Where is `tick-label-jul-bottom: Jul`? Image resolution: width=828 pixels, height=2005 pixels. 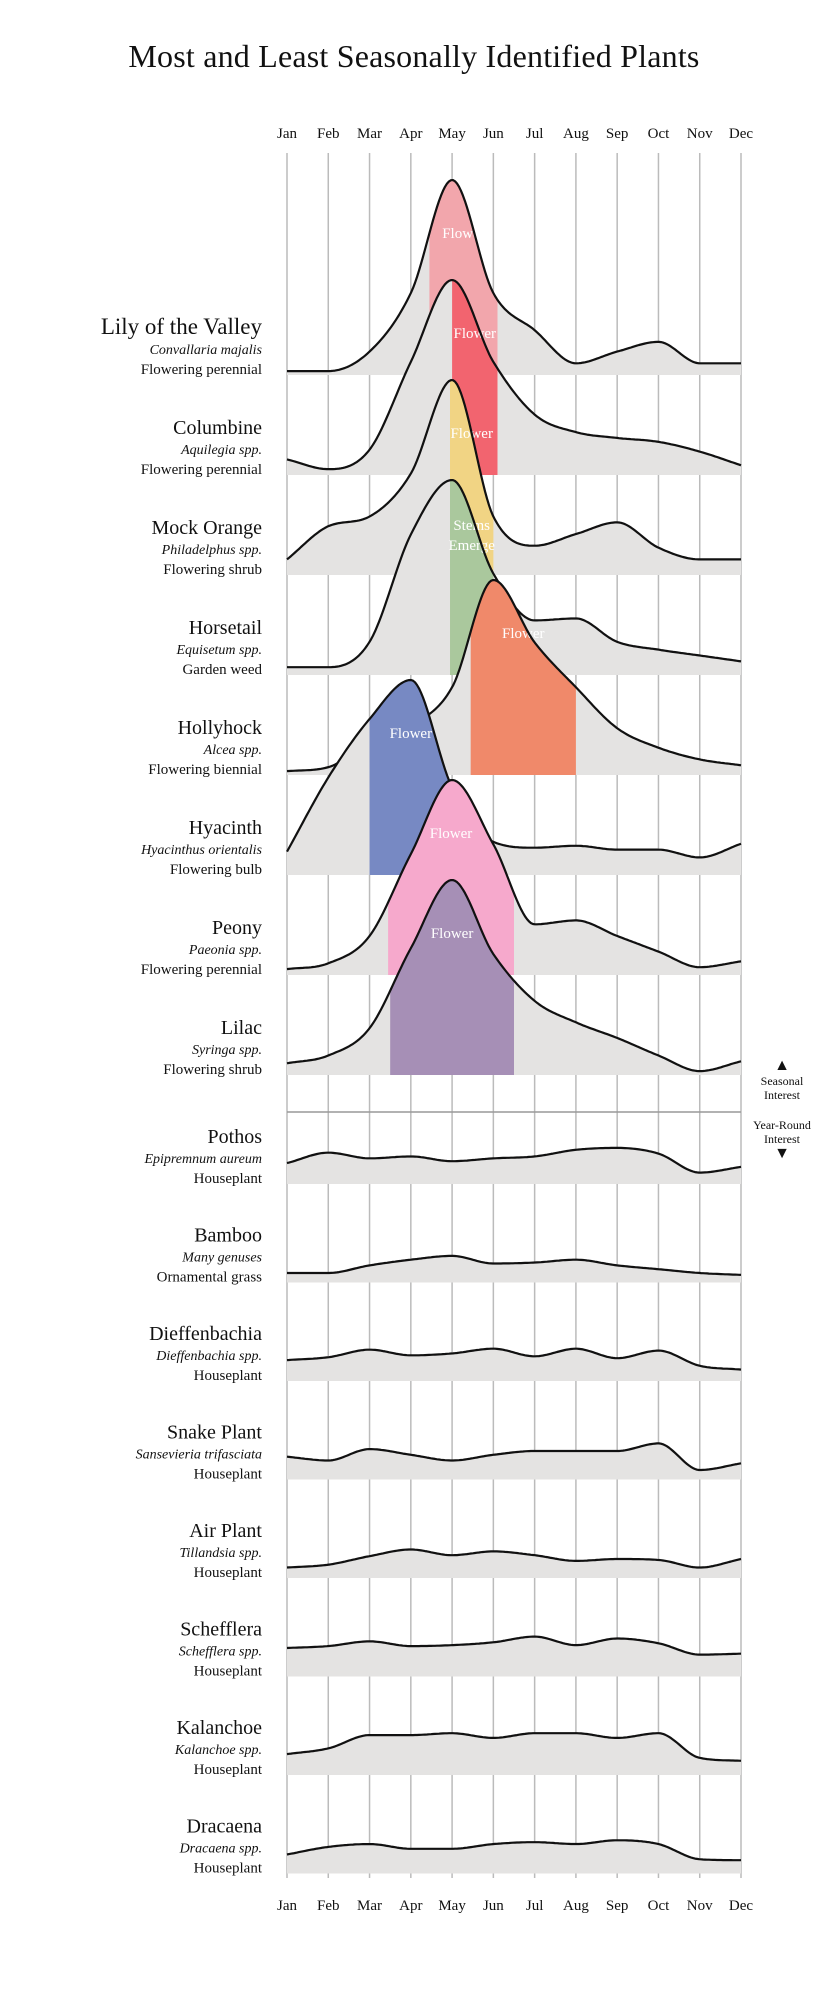
tick-label-jul-bottom: Jul is located at coordinates (535, 1906).